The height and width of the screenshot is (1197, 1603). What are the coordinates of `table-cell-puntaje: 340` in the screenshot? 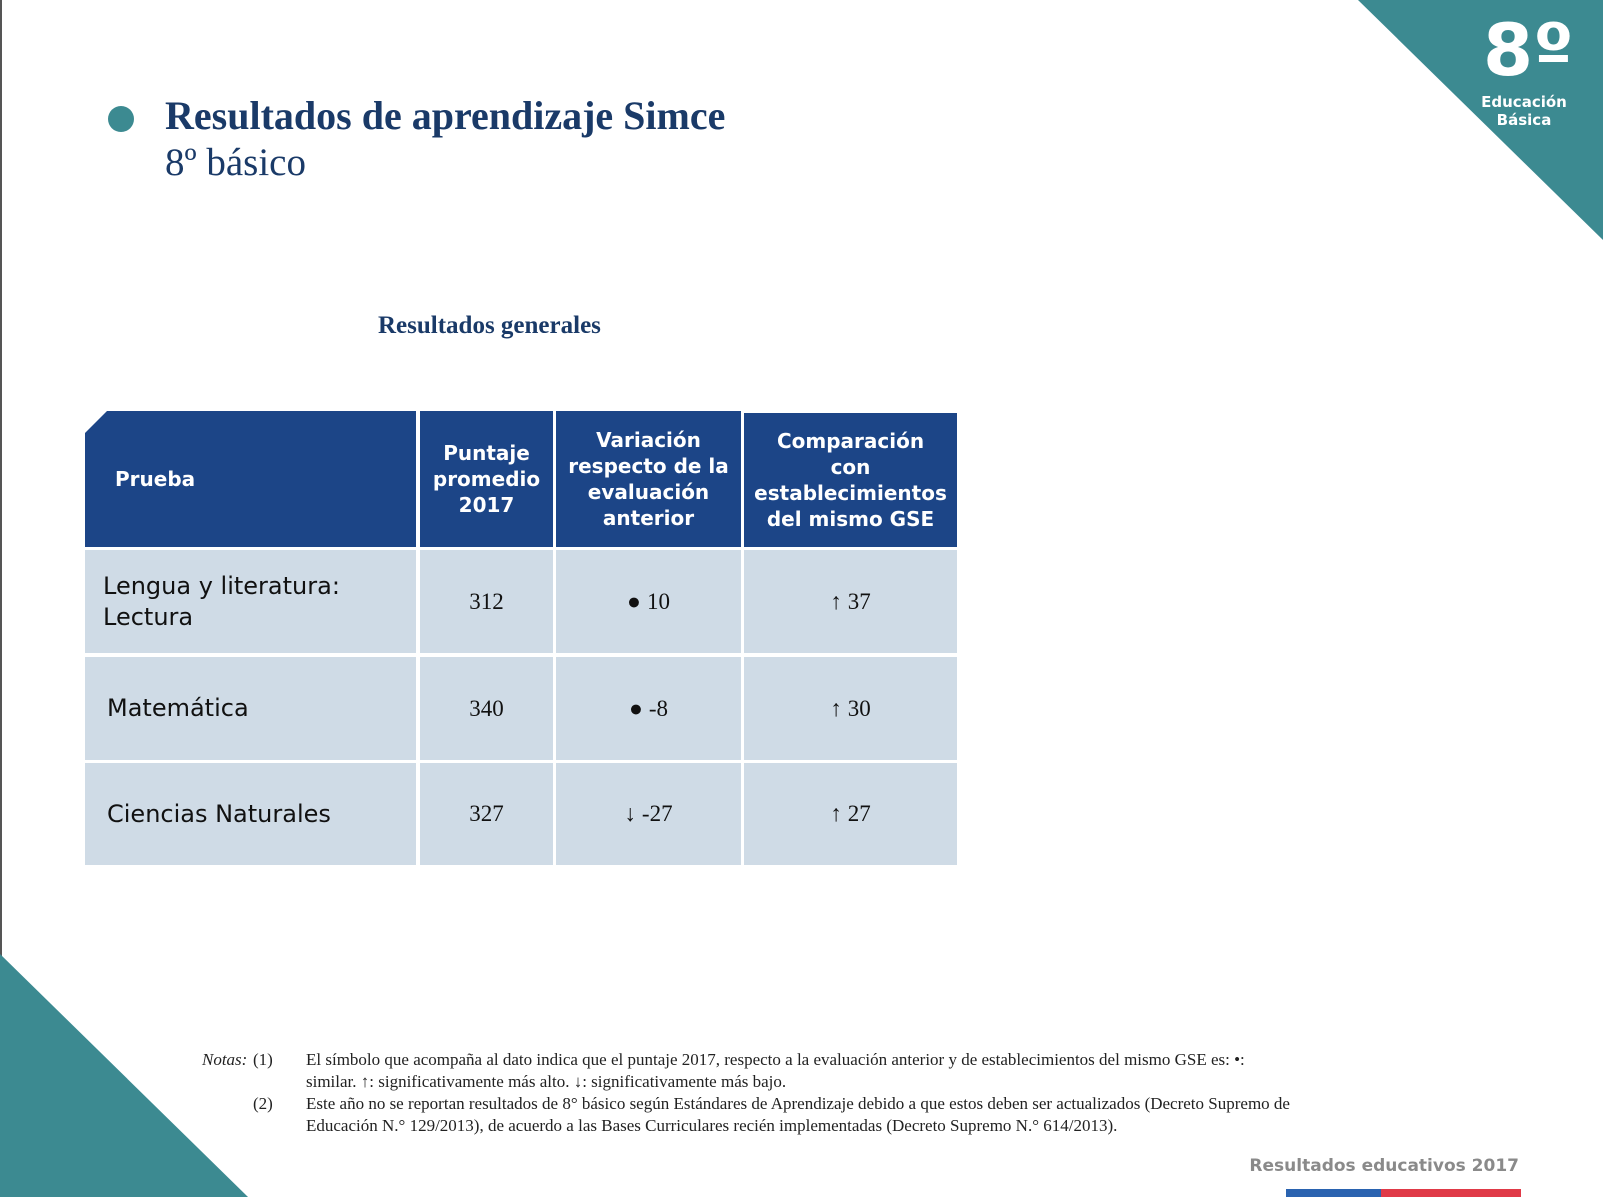 It's located at (486, 708).